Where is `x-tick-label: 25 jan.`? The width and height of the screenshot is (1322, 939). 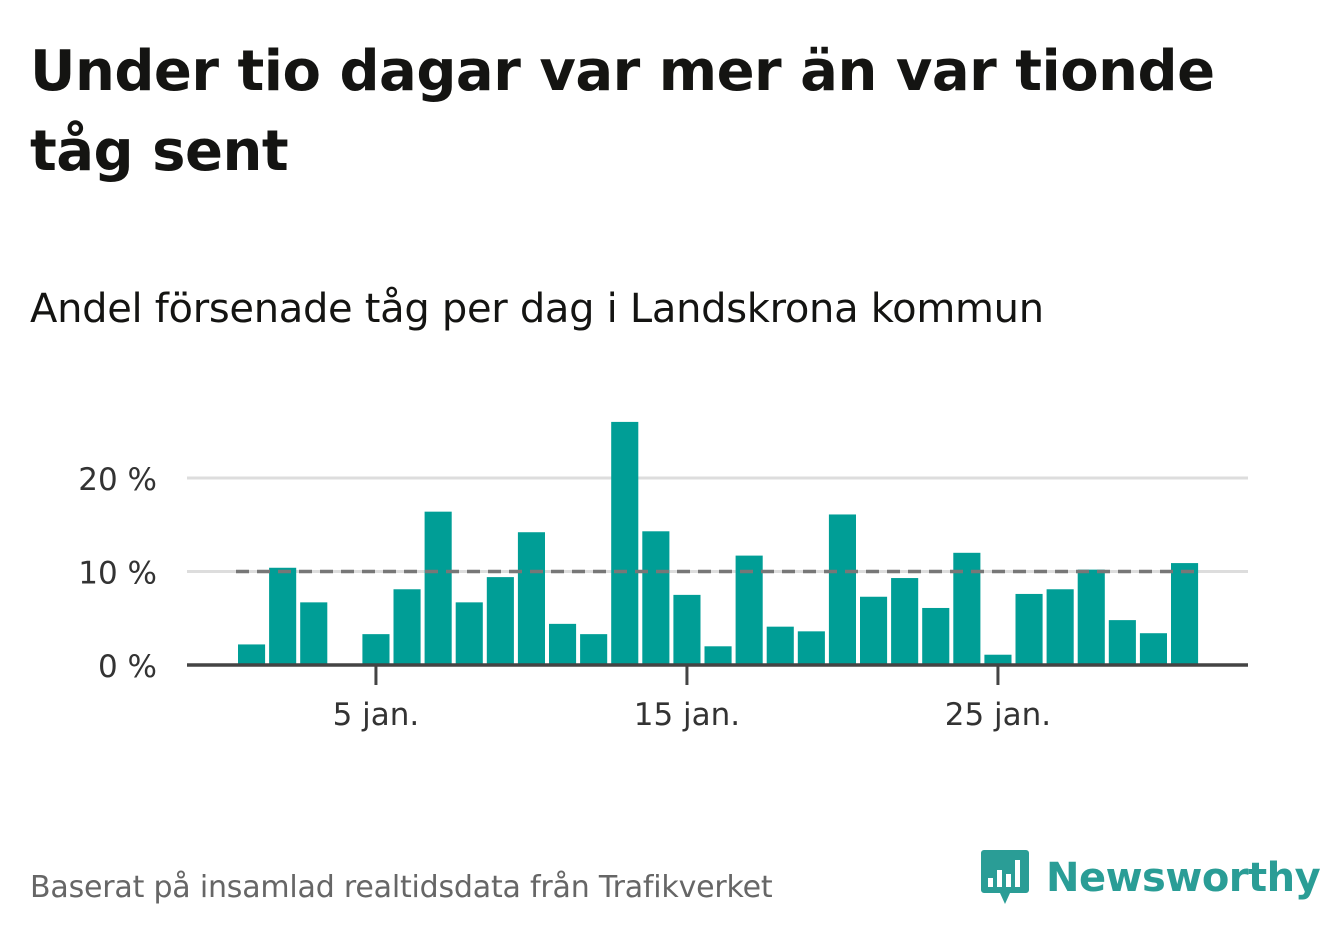 x-tick-label: 25 jan. is located at coordinates (998, 715).